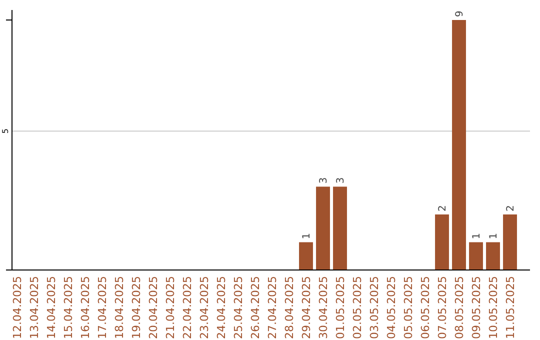 The image size is (540, 340). Describe the element at coordinates (102, 307) in the screenshot. I see `x-tick-label: 17.04.2025` at that location.